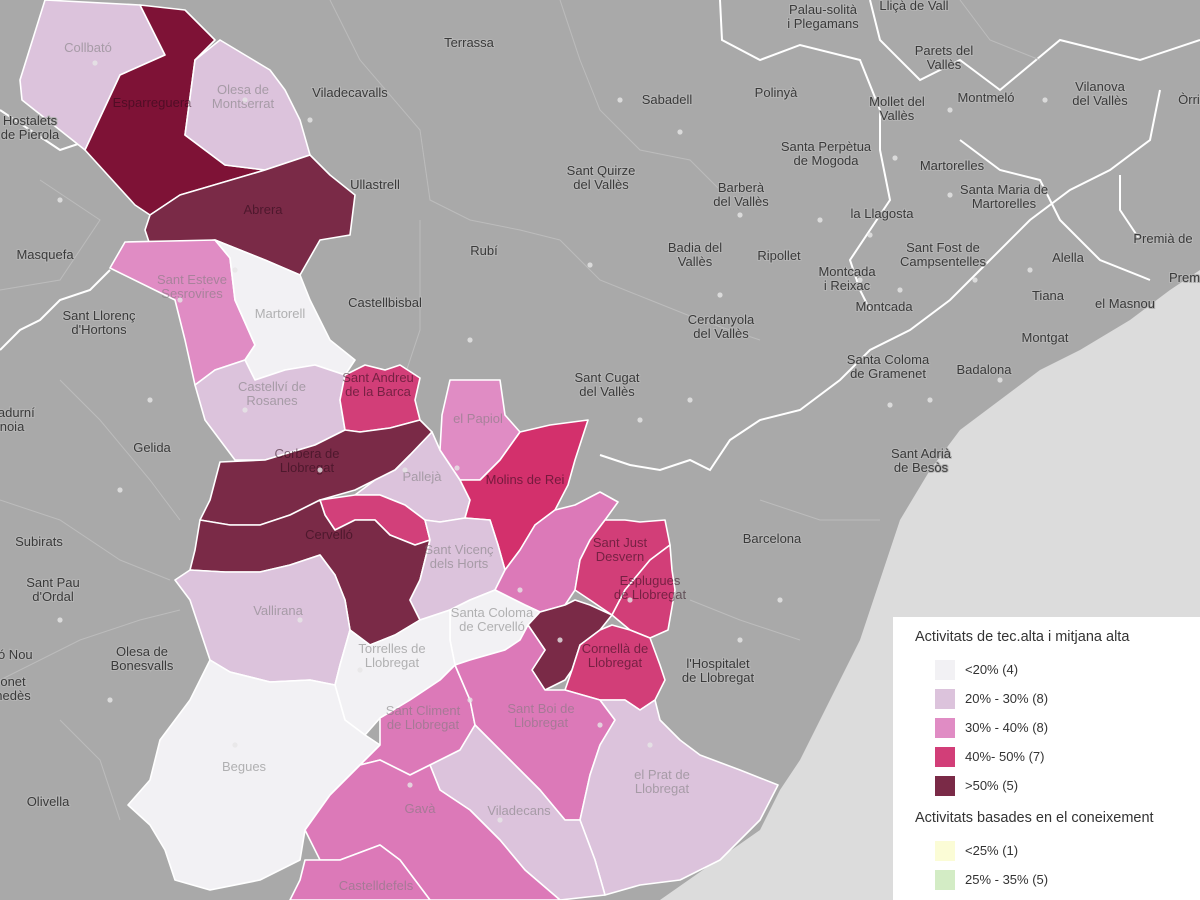  I want to click on legend-title-tech: Activitats de tec.alta i mitjana alta, so click(1022, 637).